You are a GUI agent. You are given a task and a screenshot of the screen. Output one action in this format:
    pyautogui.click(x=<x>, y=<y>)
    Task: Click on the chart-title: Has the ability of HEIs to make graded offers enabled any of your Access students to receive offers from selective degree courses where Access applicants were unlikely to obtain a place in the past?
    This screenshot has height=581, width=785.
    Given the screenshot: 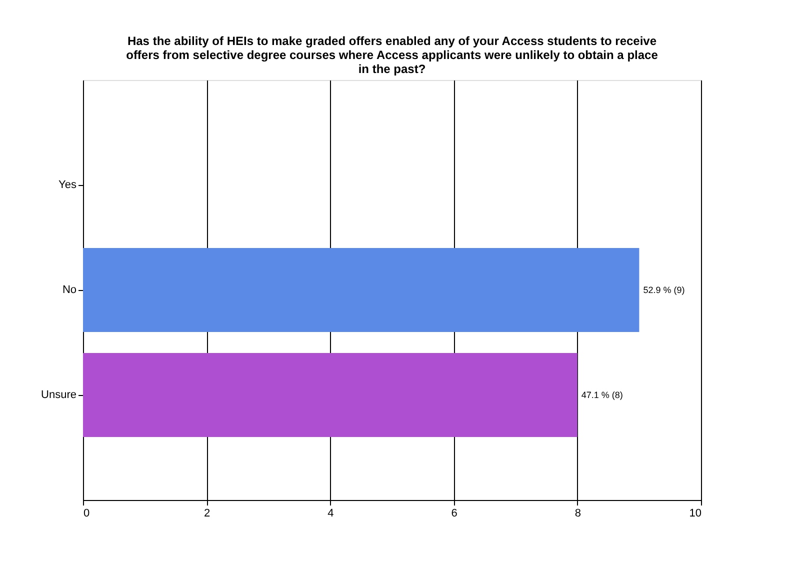 What is the action you would take?
    pyautogui.click(x=392, y=55)
    